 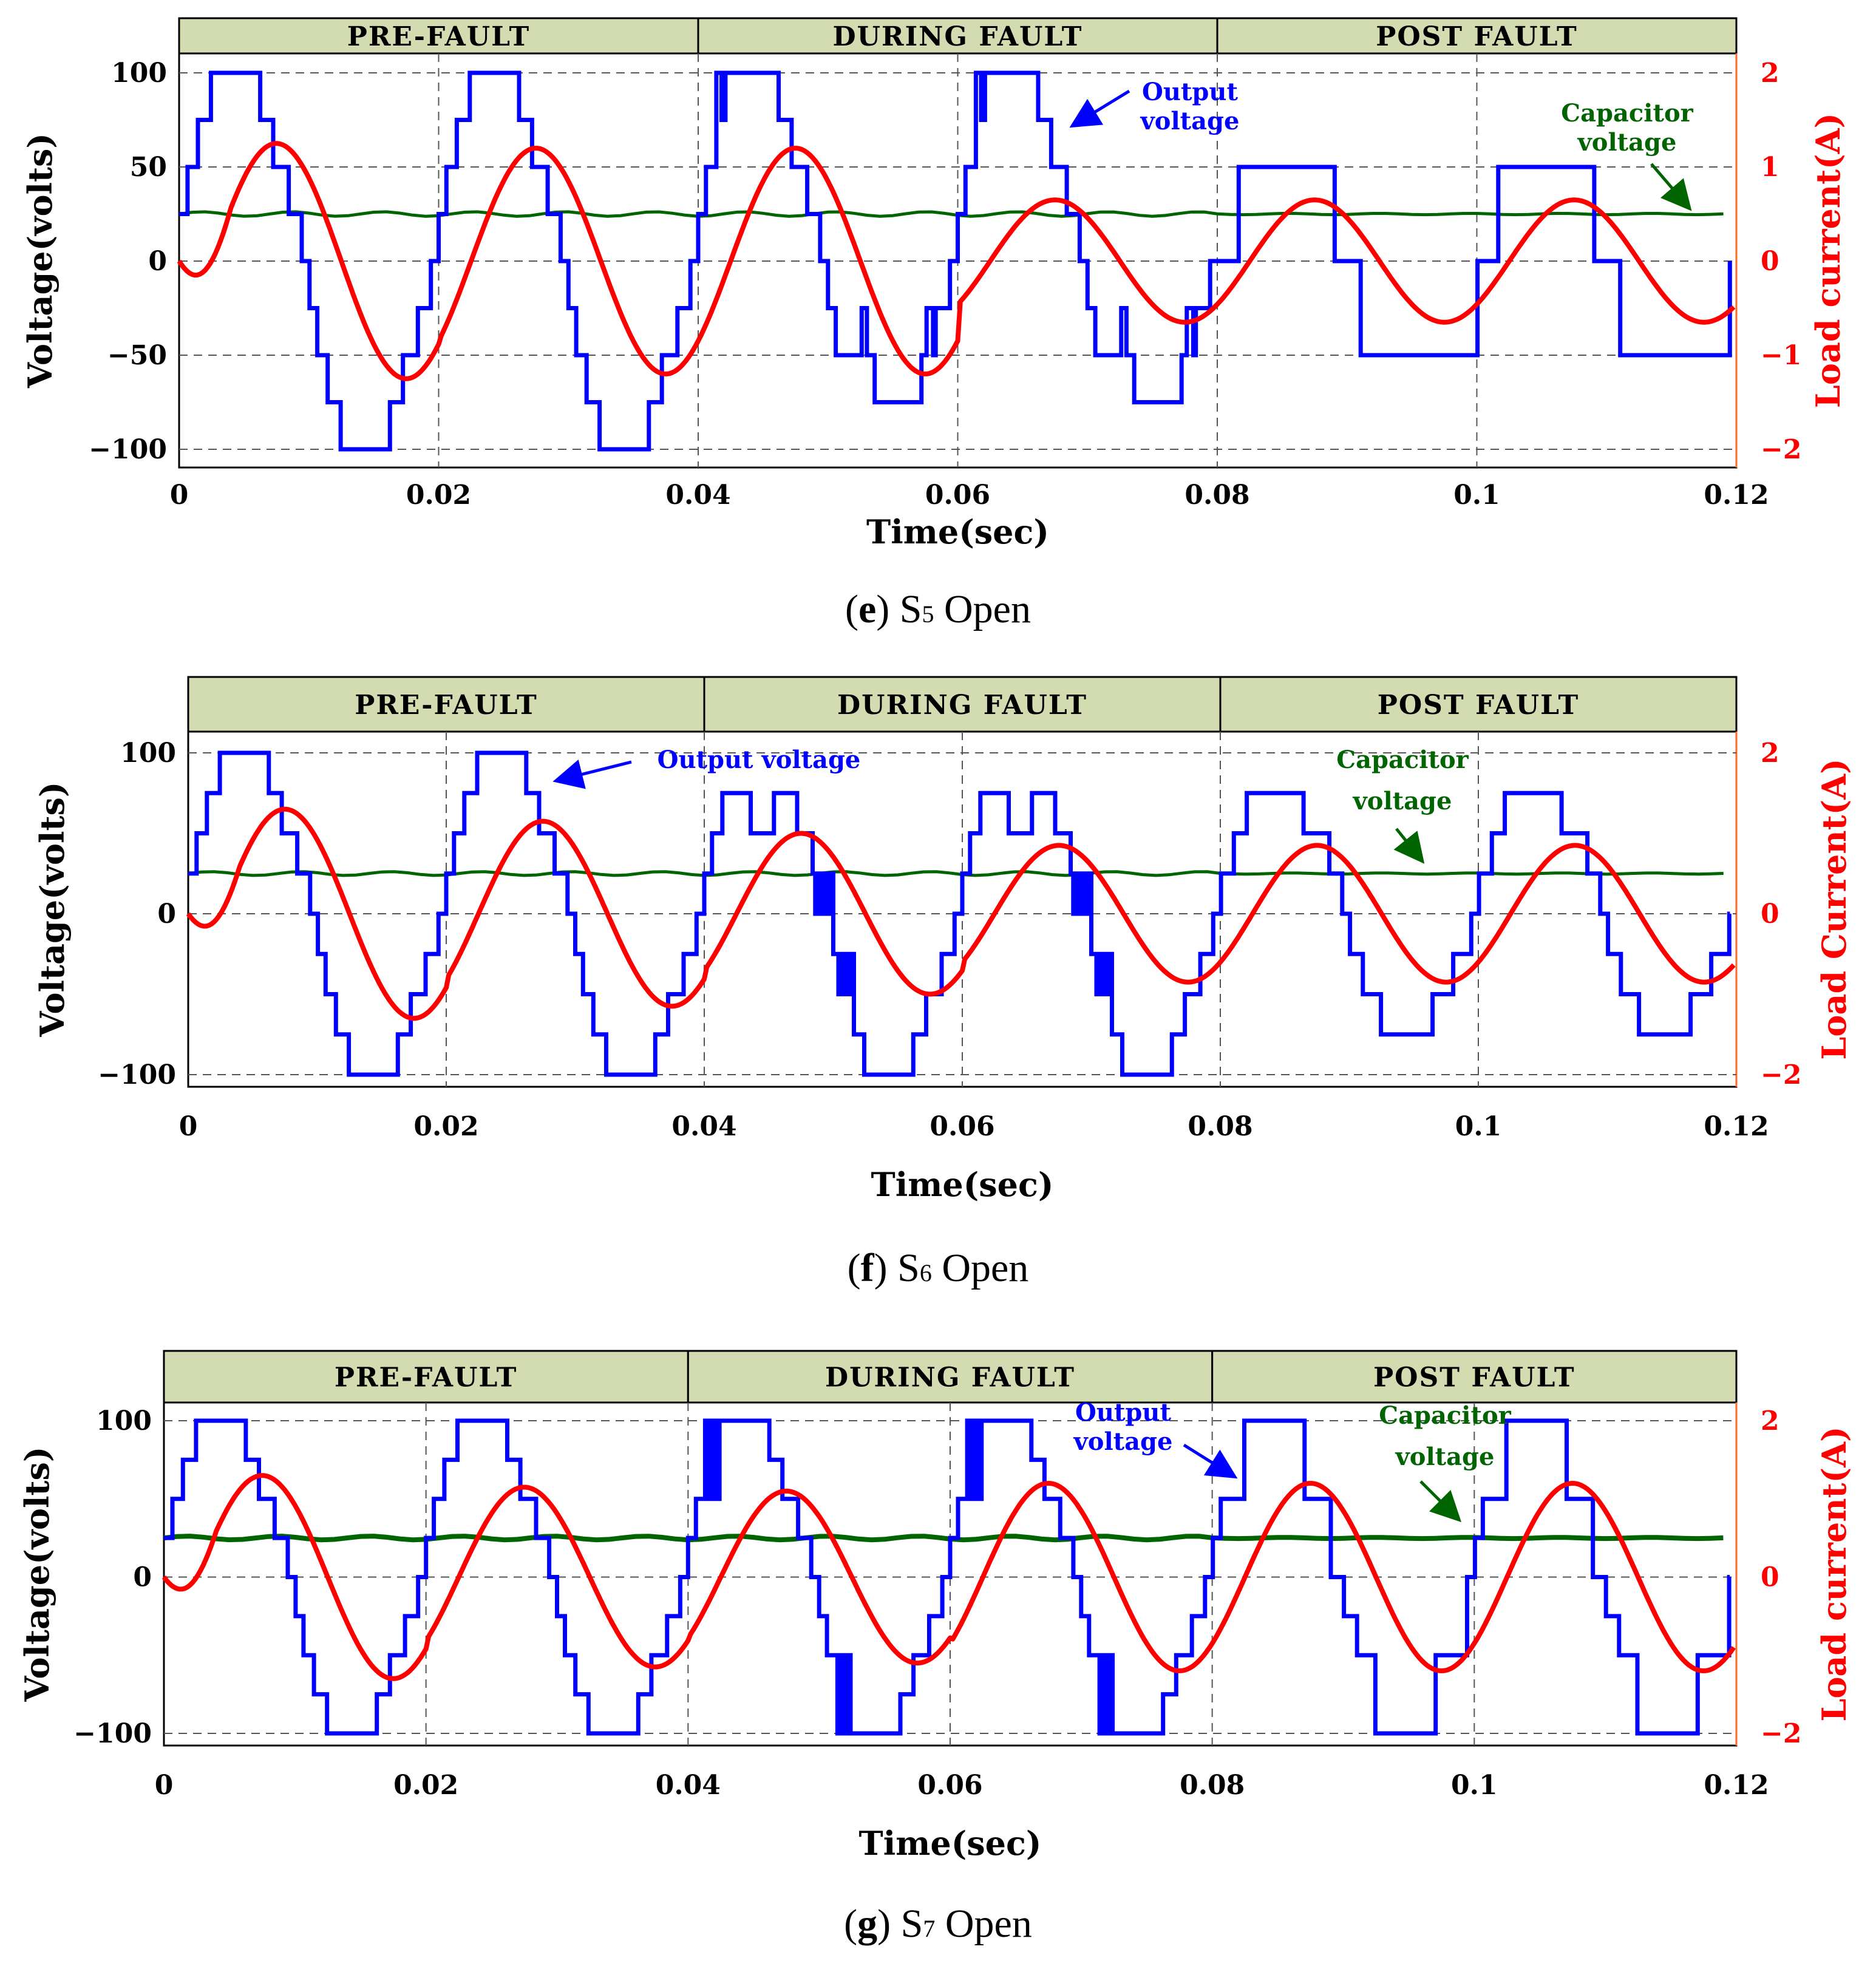 I want to click on output-voltage-line, so click(x=948, y=1577).